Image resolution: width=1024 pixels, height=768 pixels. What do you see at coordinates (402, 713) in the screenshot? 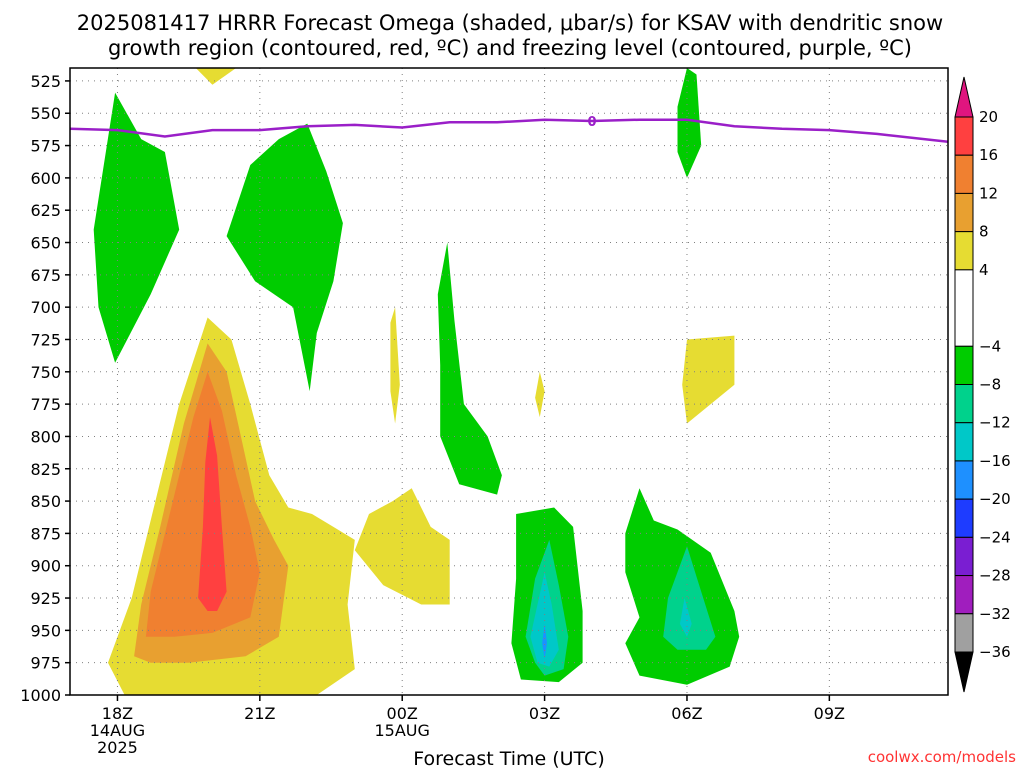
I see `x-tick-label: 00Z` at bounding box center [402, 713].